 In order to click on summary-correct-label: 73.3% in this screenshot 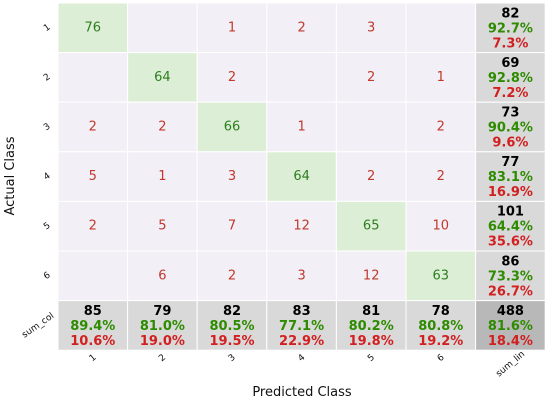, I will do `click(510, 276)`.